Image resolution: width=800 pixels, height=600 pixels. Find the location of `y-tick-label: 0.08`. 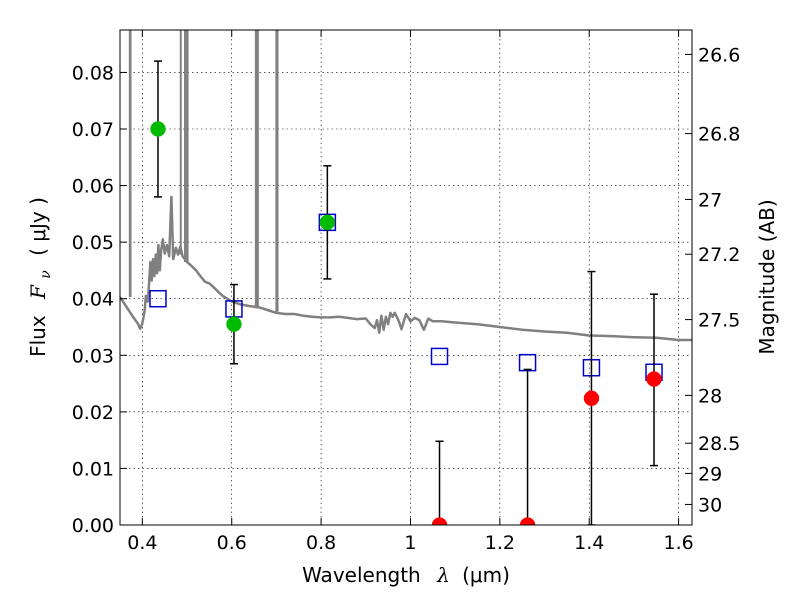

y-tick-label: 0.08 is located at coordinates (93, 73).